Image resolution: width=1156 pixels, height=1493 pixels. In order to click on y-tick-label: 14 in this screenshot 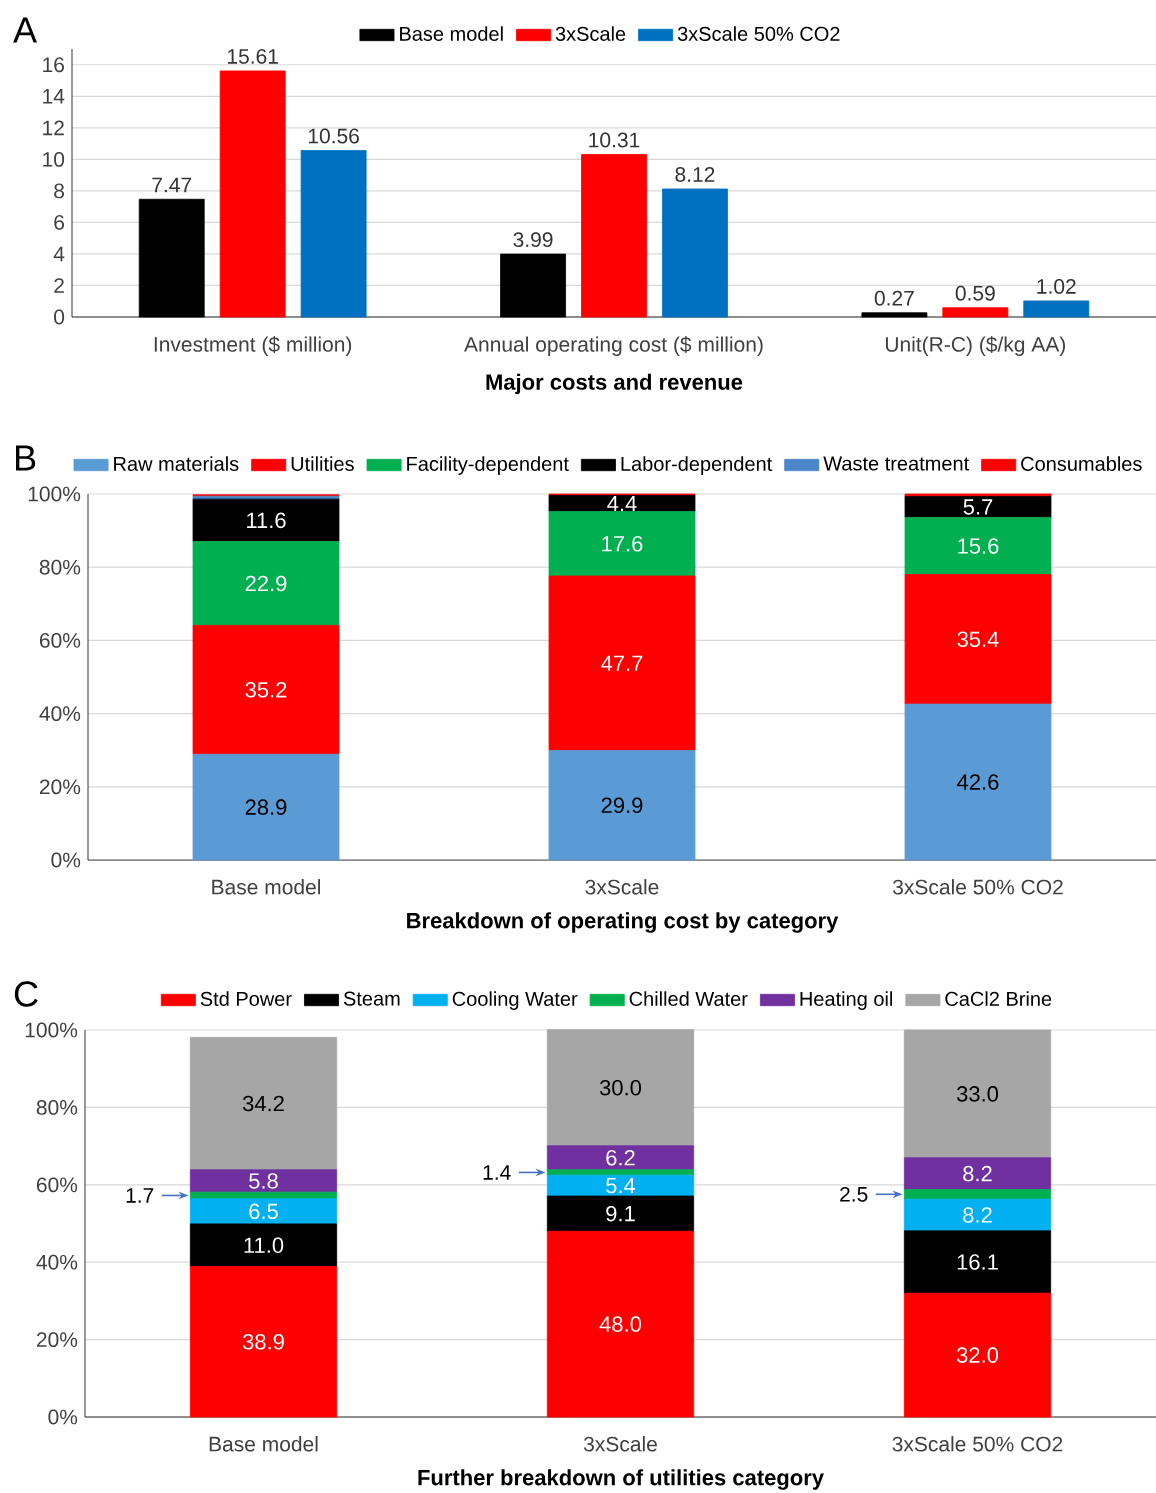, I will do `click(54, 96)`.